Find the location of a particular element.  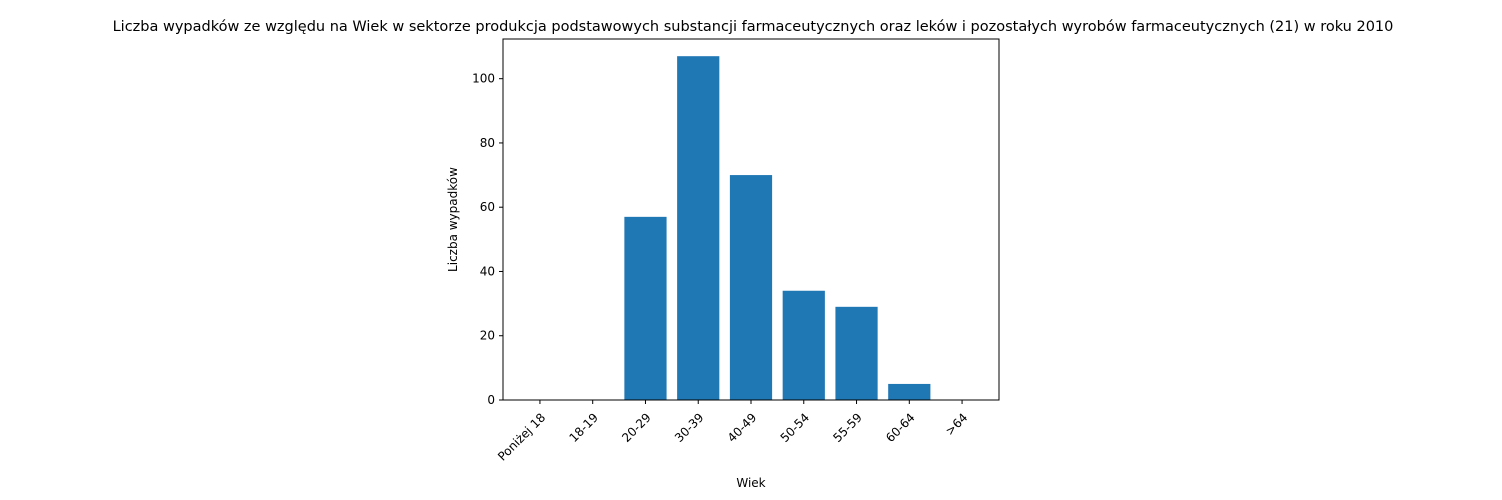

y-axis: 0 20 40 60 80 100 is located at coordinates (487, 239).